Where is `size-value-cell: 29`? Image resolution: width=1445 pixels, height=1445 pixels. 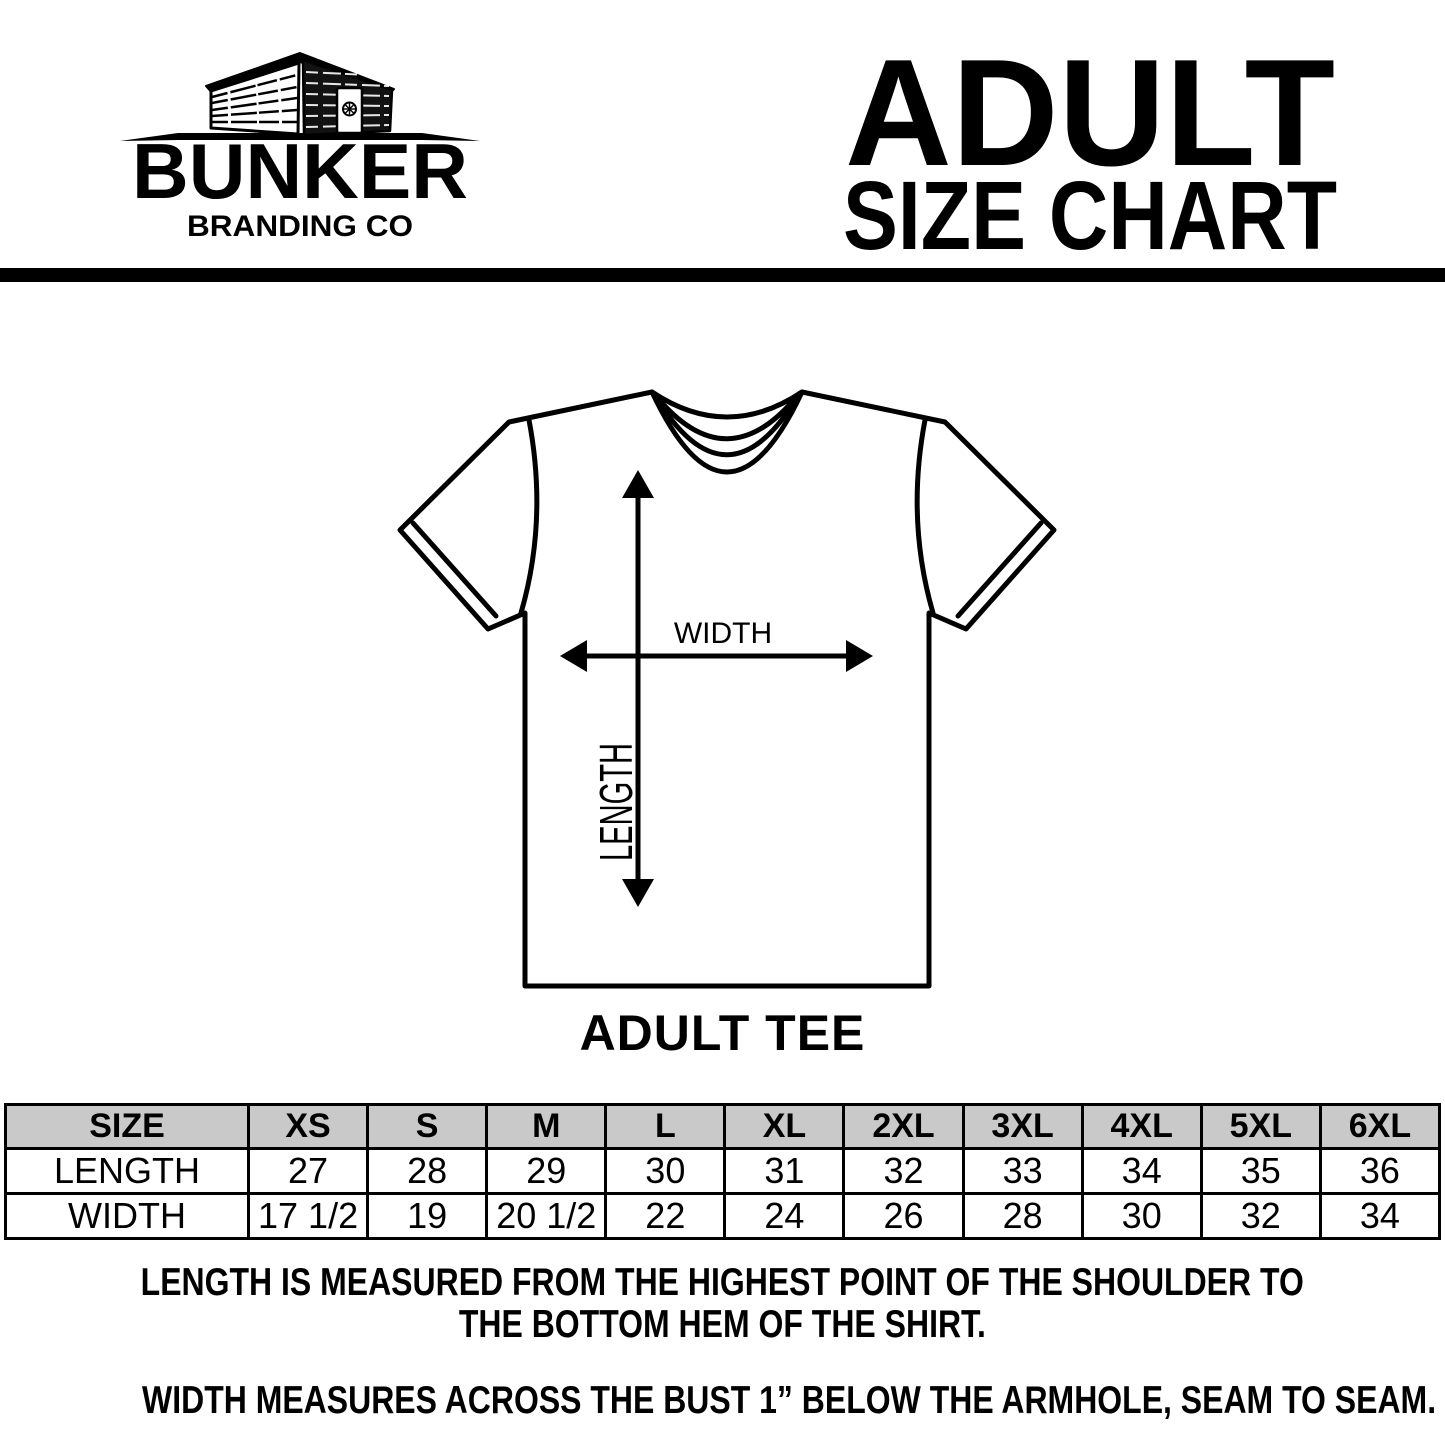 size-value-cell: 29 is located at coordinates (546, 1171).